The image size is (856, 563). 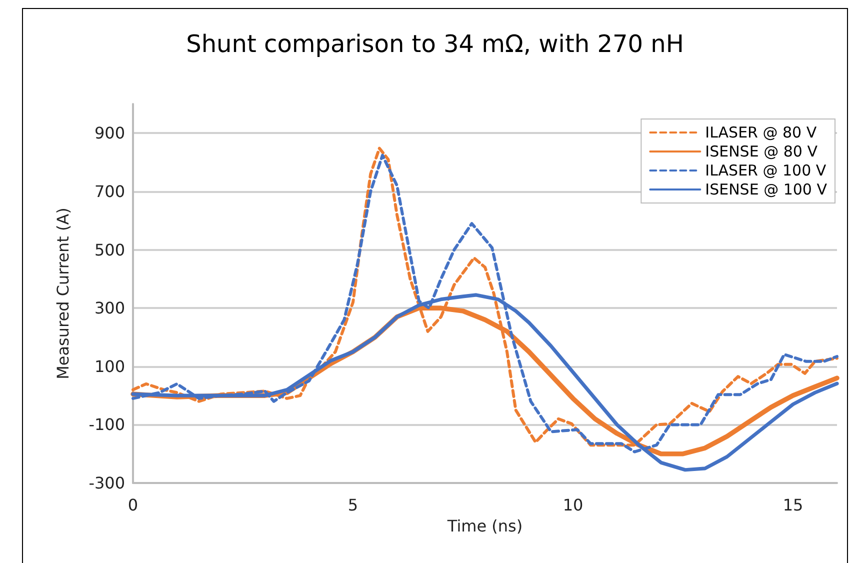 What do you see at coordinates (353, 505) in the screenshot?
I see `x-tick-label: 5` at bounding box center [353, 505].